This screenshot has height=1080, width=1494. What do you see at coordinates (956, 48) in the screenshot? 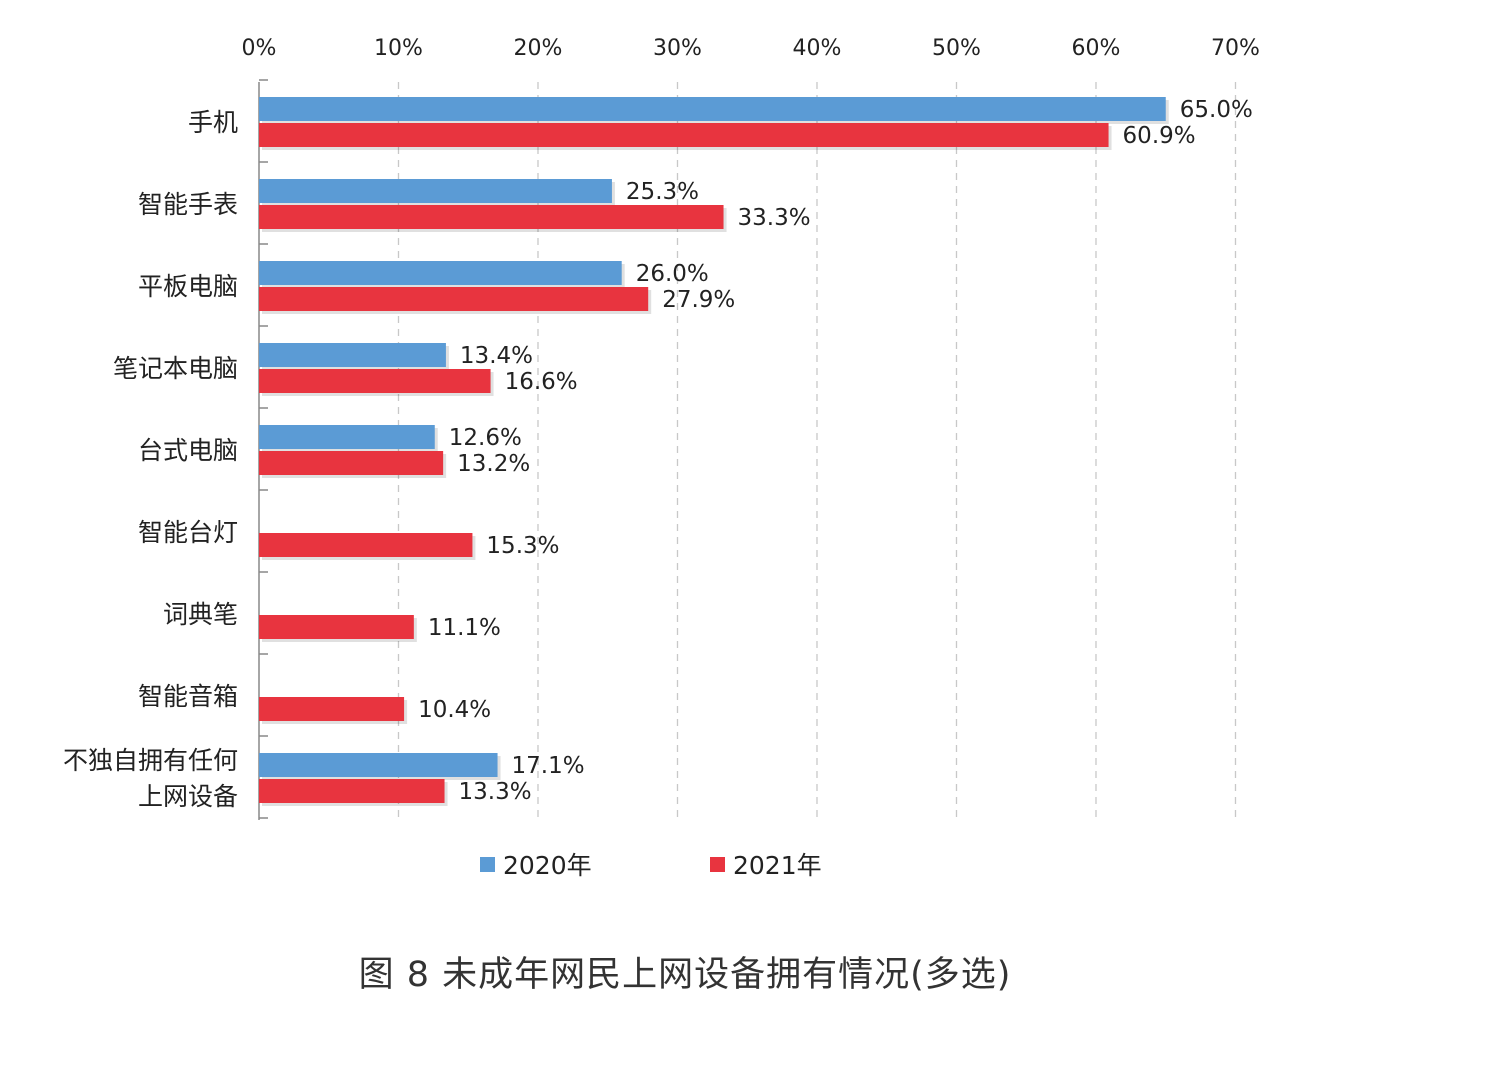
I see `x-tick-label: 50%` at bounding box center [956, 48].